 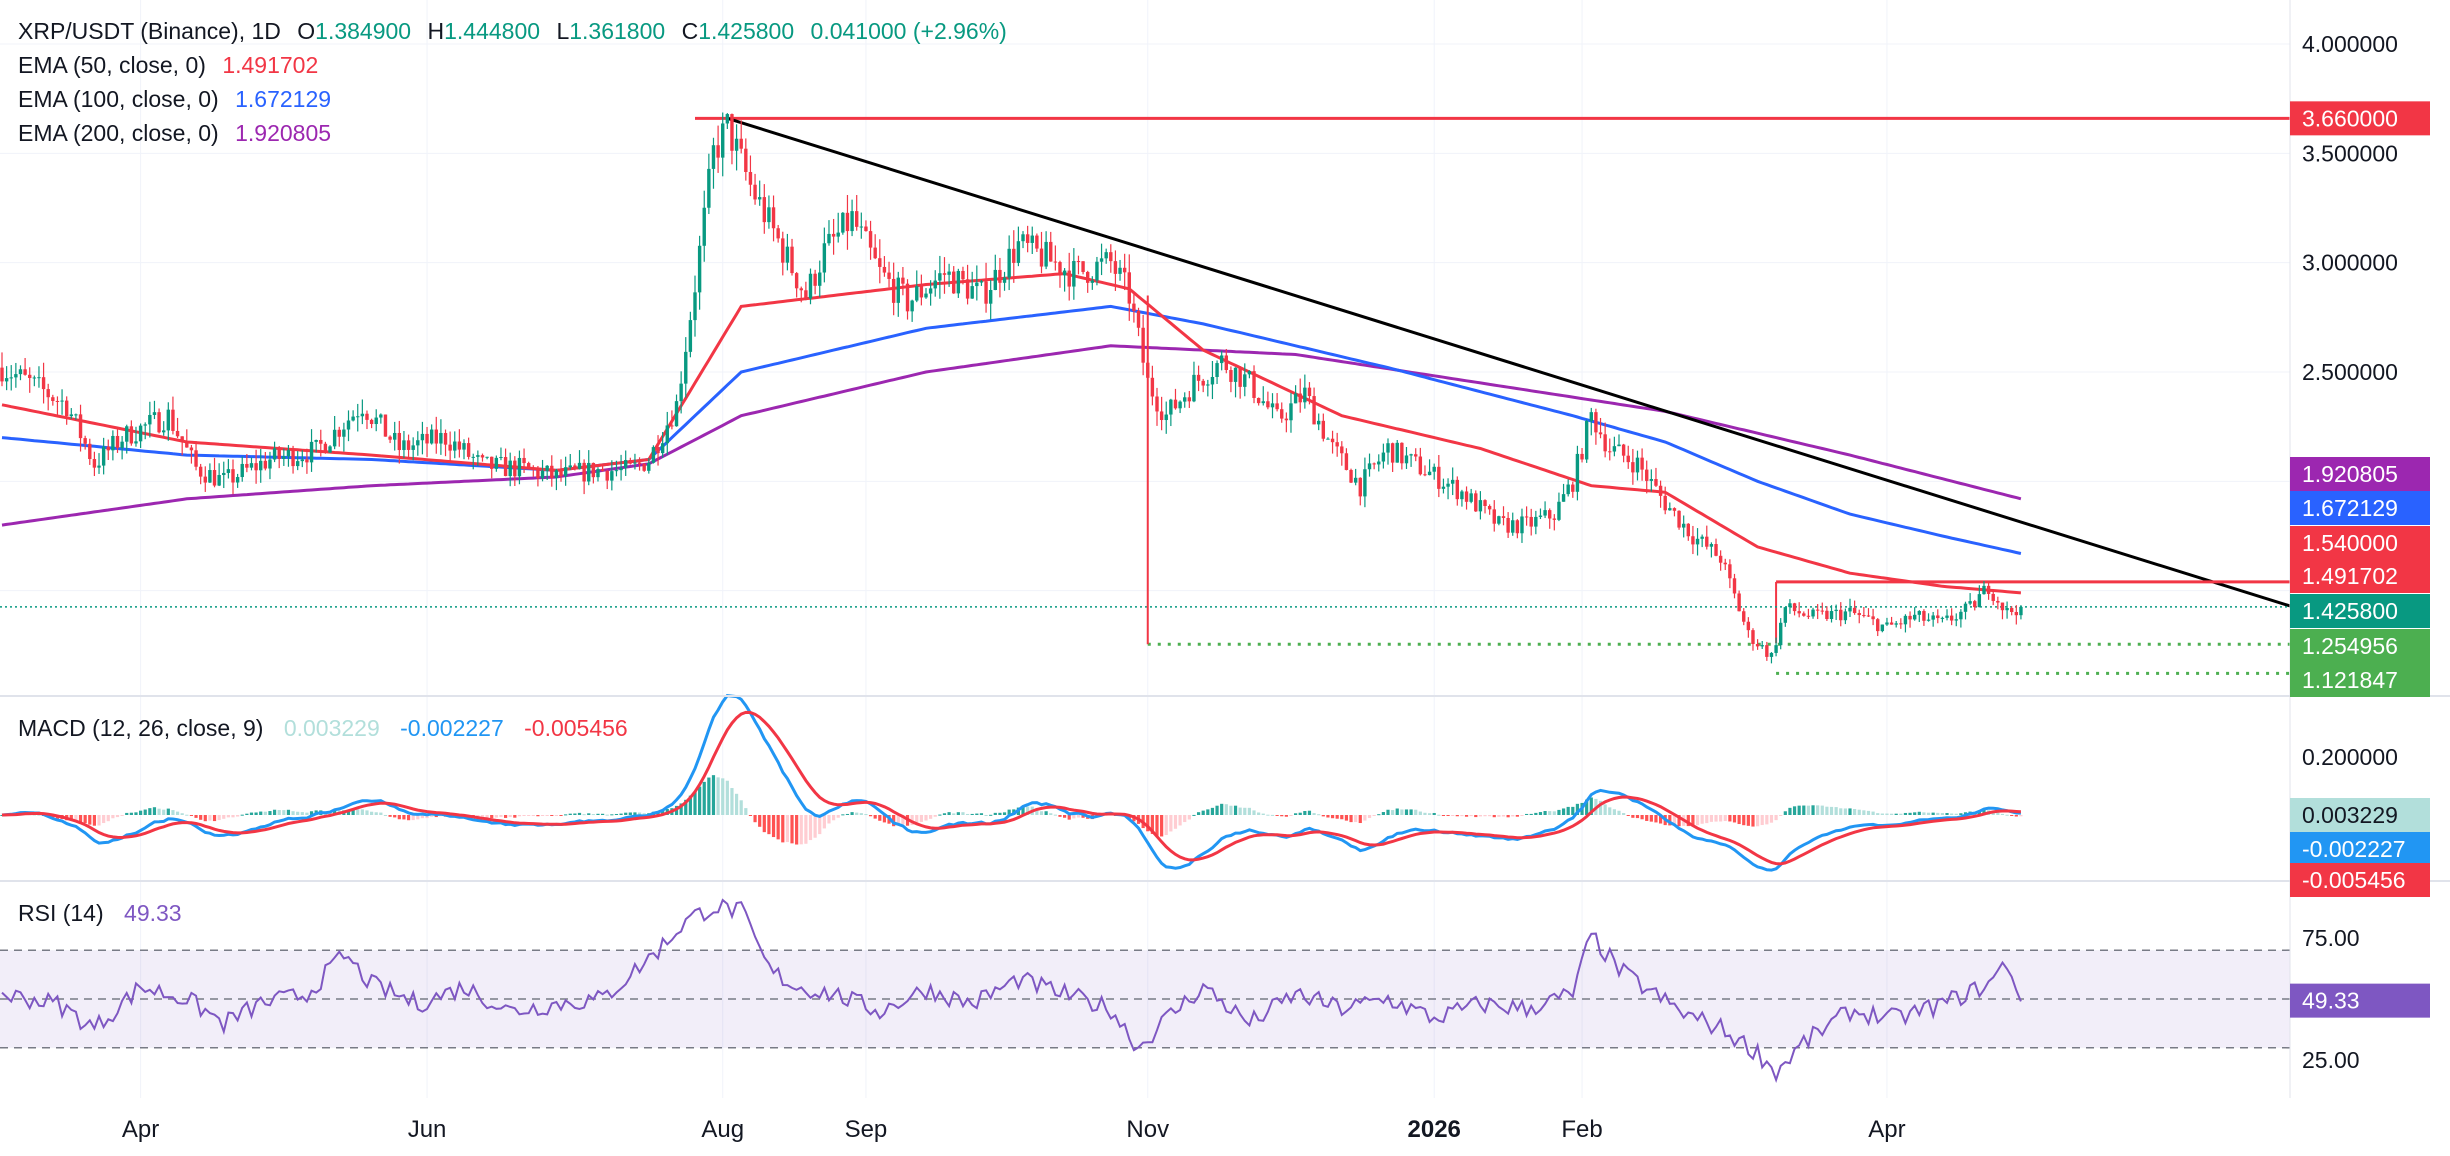 What do you see at coordinates (173, 65) in the screenshot?
I see `ema50-legend: EMA (50, close, 0) 1.491702` at bounding box center [173, 65].